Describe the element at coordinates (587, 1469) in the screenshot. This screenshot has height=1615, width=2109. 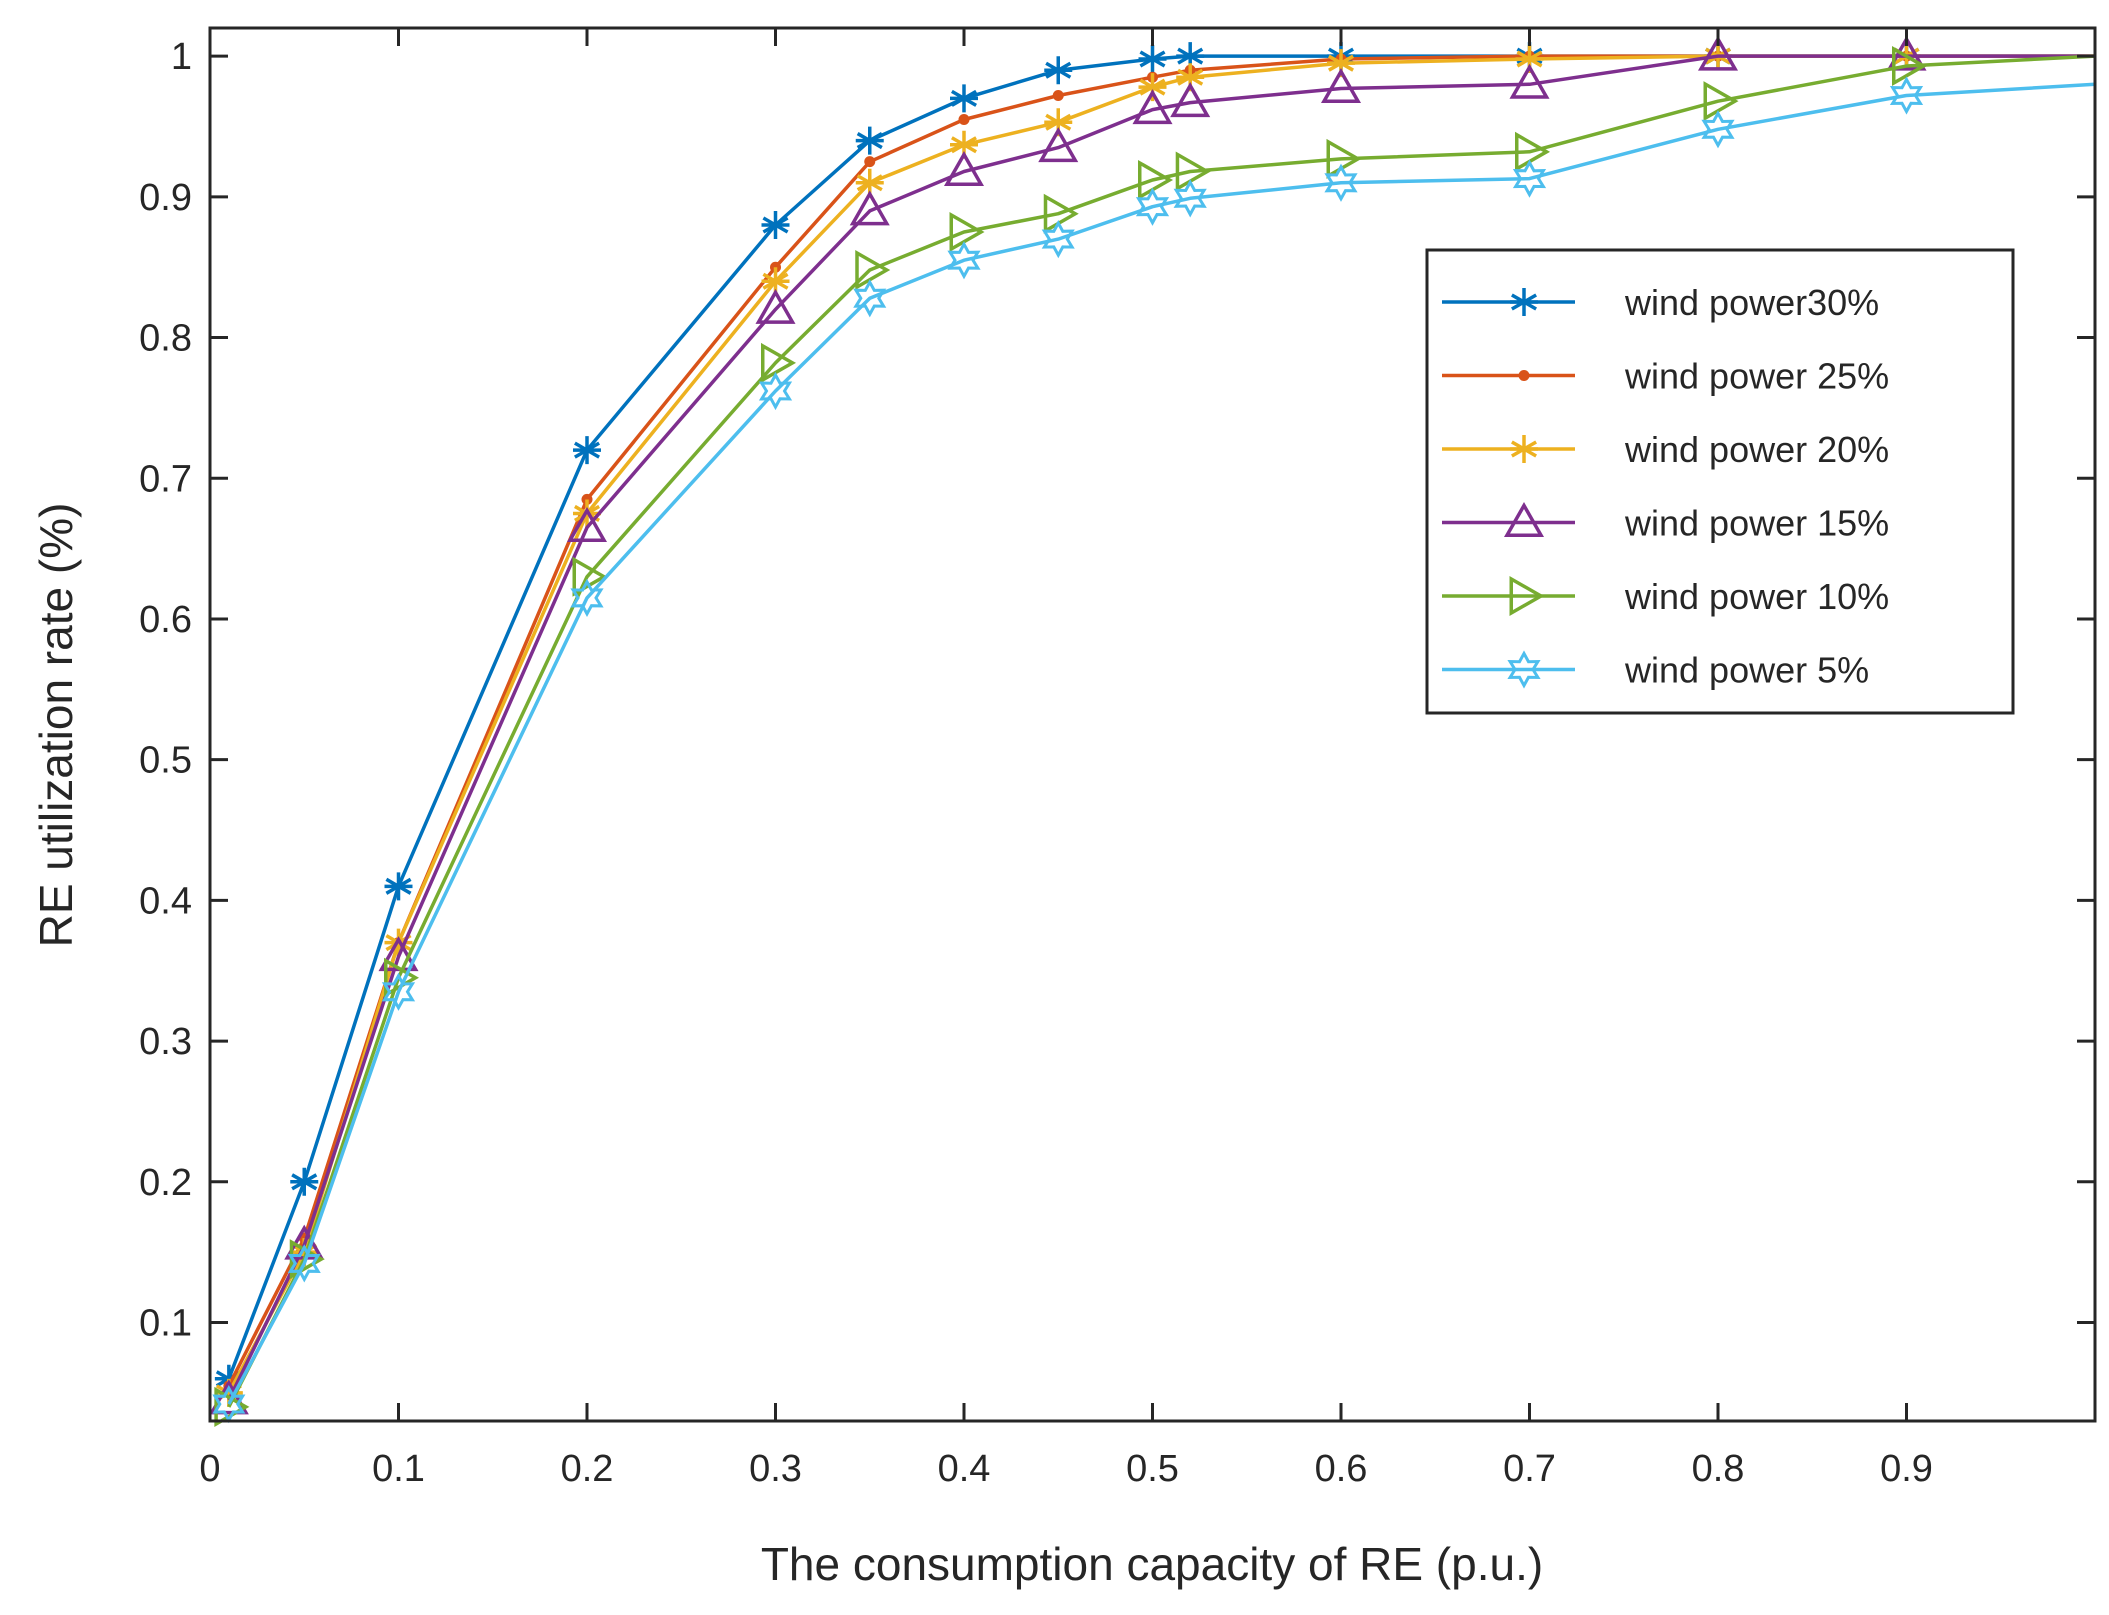
I see `x-tick-label: 0.2` at that location.